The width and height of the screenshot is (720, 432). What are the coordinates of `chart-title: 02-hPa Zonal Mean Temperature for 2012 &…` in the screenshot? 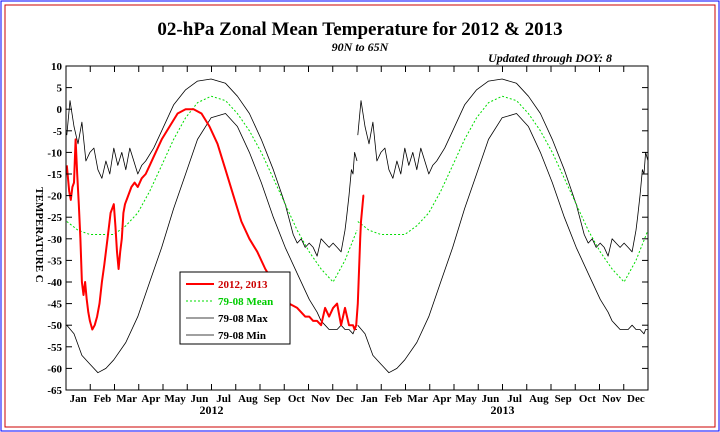 It's located at (359, 29).